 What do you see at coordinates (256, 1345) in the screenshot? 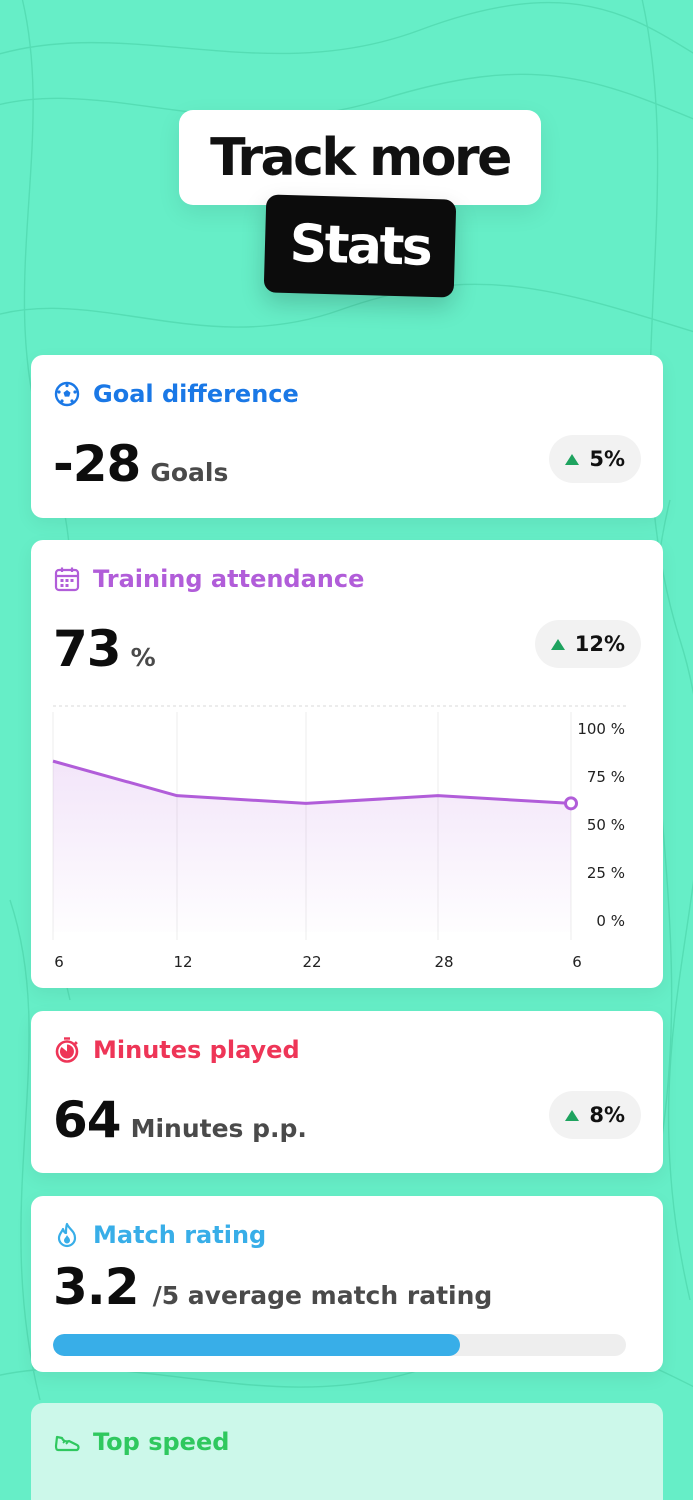
I see `match-rating-progress-fill` at bounding box center [256, 1345].